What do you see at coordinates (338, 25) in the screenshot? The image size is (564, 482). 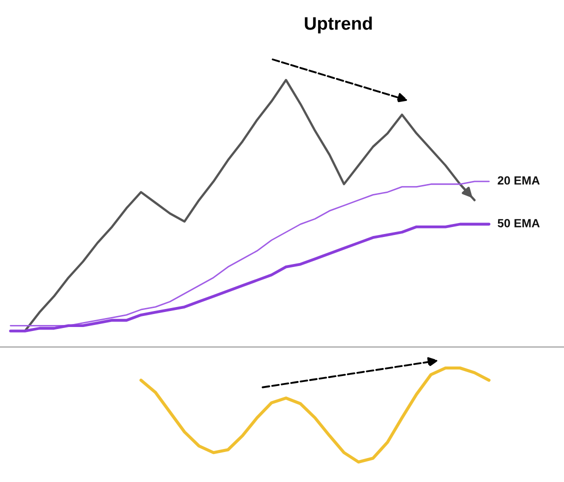 I see `chart-title: Uptrend` at bounding box center [338, 25].